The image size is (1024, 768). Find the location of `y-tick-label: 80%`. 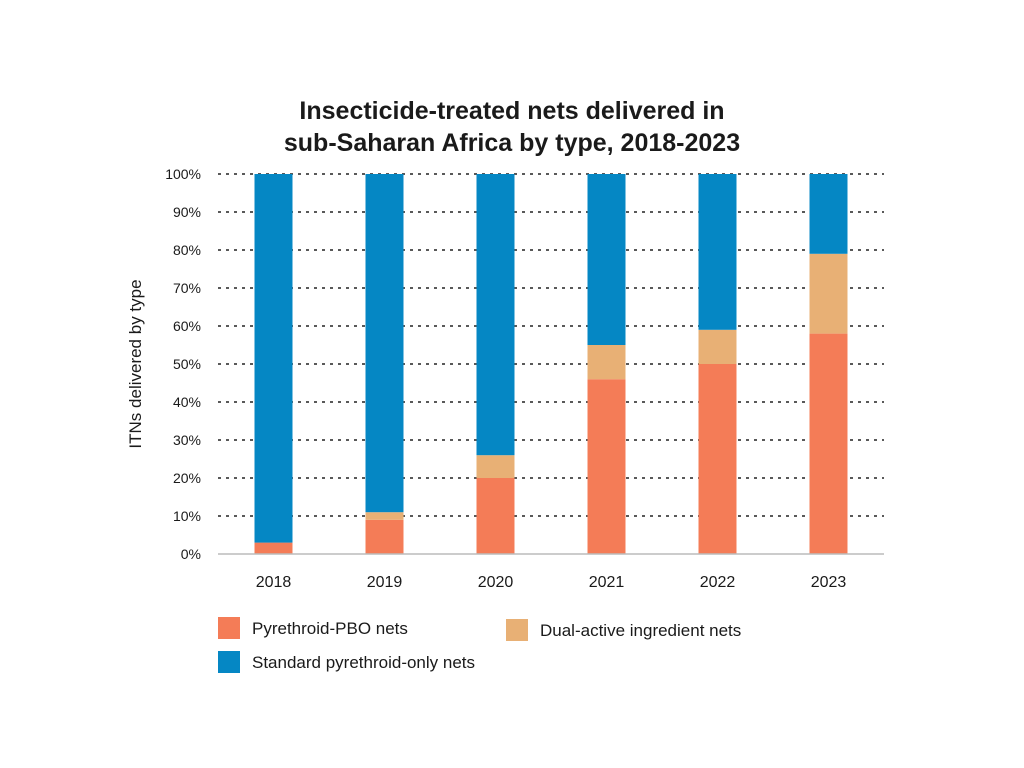

y-tick-label: 80% is located at coordinates (187, 250).